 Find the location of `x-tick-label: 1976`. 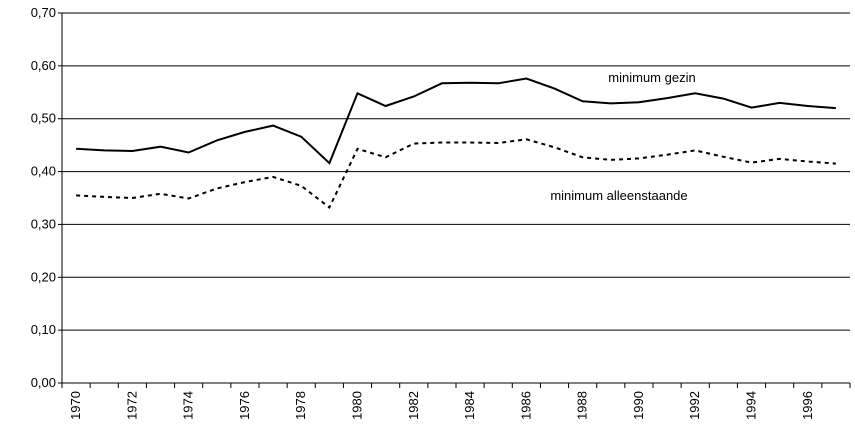

x-tick-label: 1976 is located at coordinates (244, 405).